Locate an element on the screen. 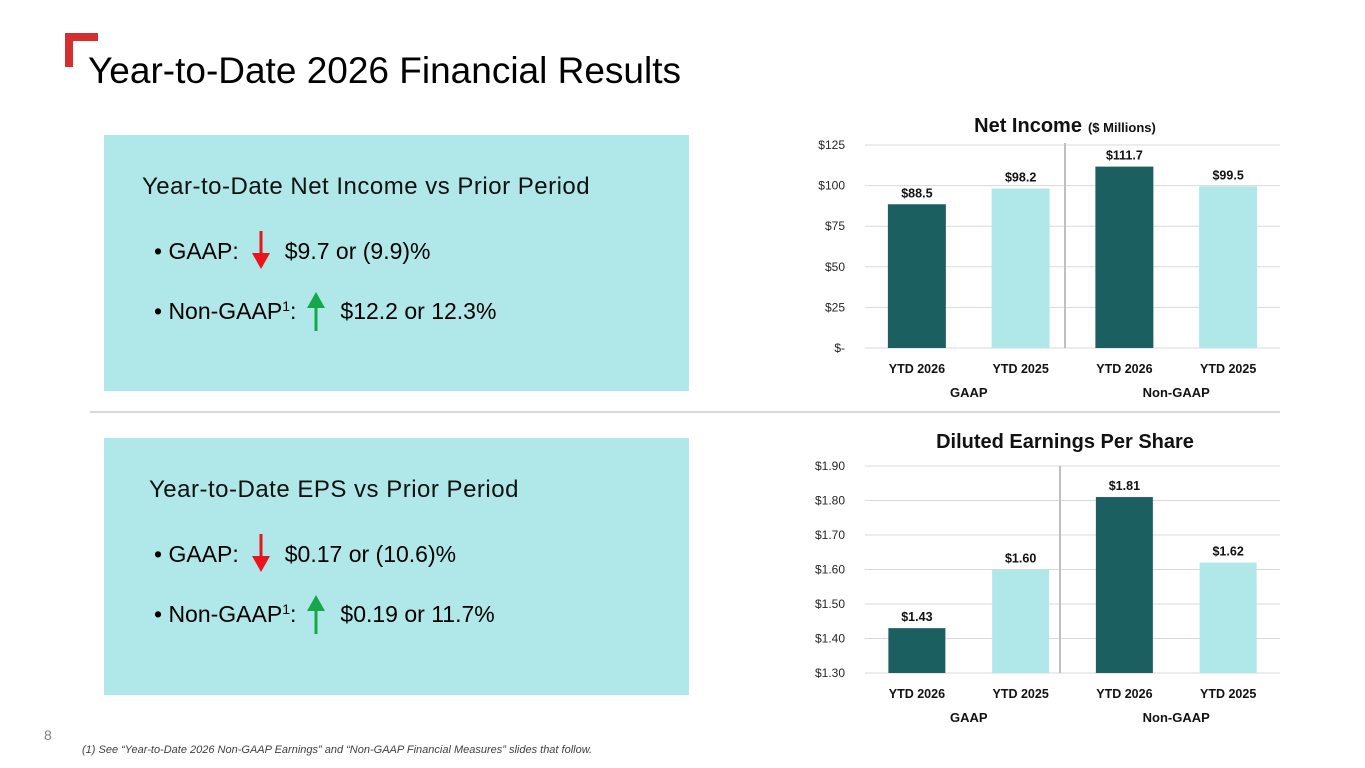 The width and height of the screenshot is (1365, 768). data-label: $88.5 is located at coordinates (916, 193).